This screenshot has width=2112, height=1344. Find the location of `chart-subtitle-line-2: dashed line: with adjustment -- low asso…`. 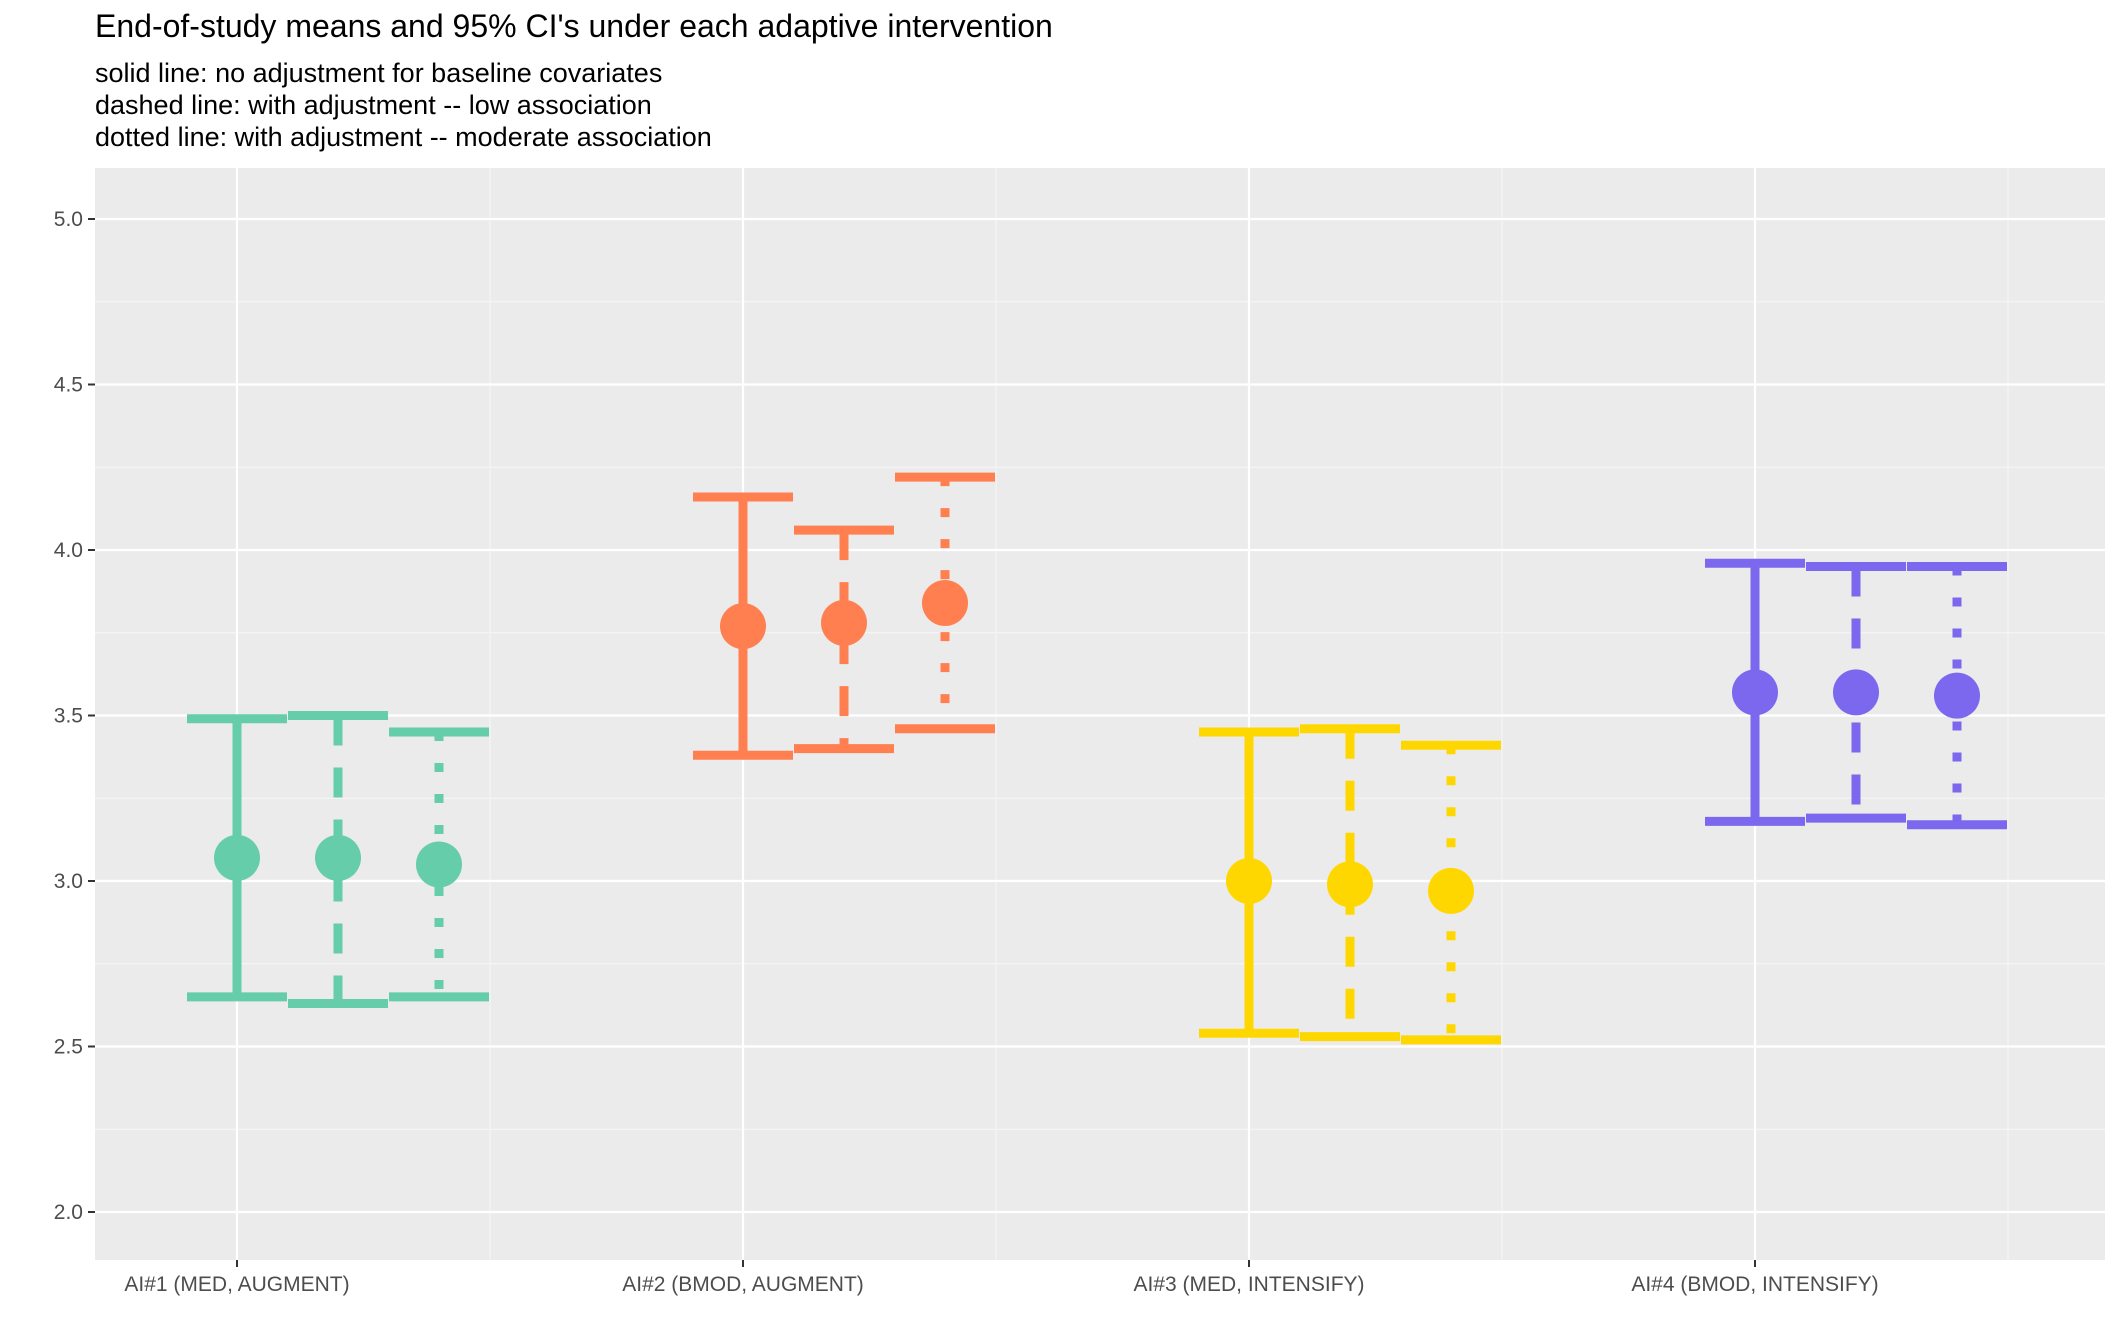

chart-subtitle-line-2: dashed line: with adjustment -- low asso… is located at coordinates (373, 105).